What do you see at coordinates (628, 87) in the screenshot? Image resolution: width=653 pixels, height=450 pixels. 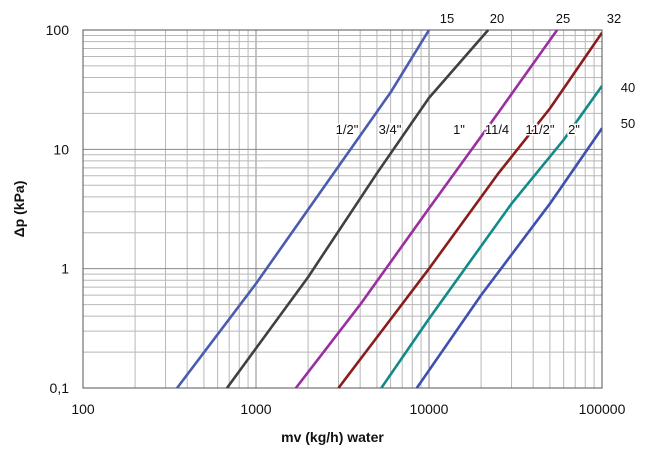 I see `series-name-label: 40` at bounding box center [628, 87].